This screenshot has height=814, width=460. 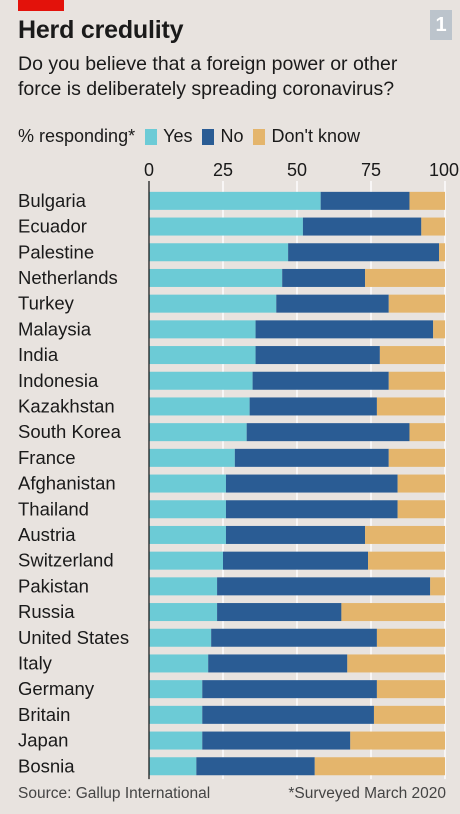 What do you see at coordinates (58, 380) in the screenshot?
I see `category-label: Indonesia` at bounding box center [58, 380].